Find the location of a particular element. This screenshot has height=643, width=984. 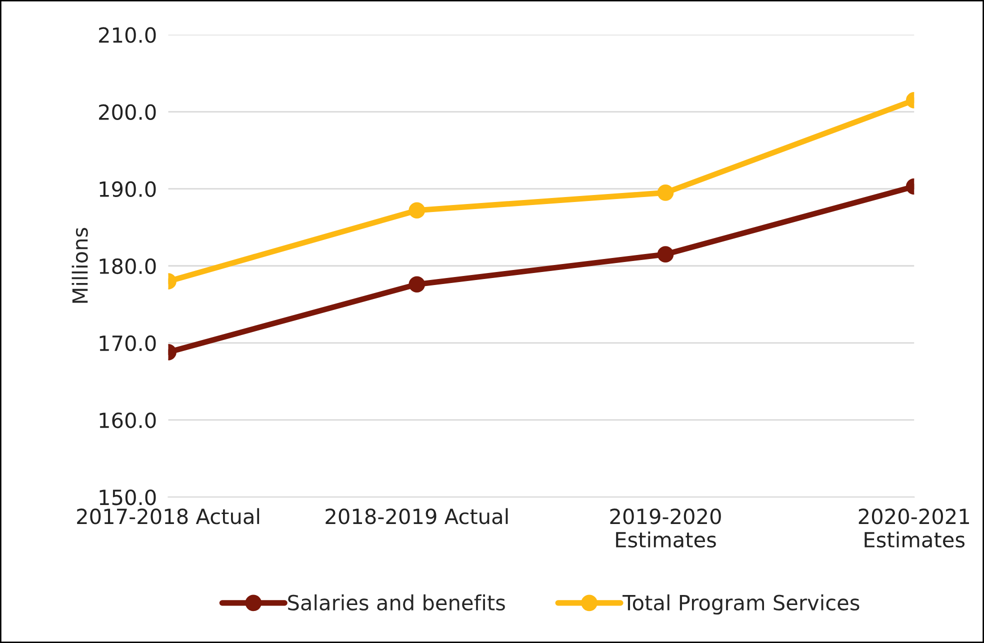

x-tick-label: 2017-2018 Actual is located at coordinates (168, 516).